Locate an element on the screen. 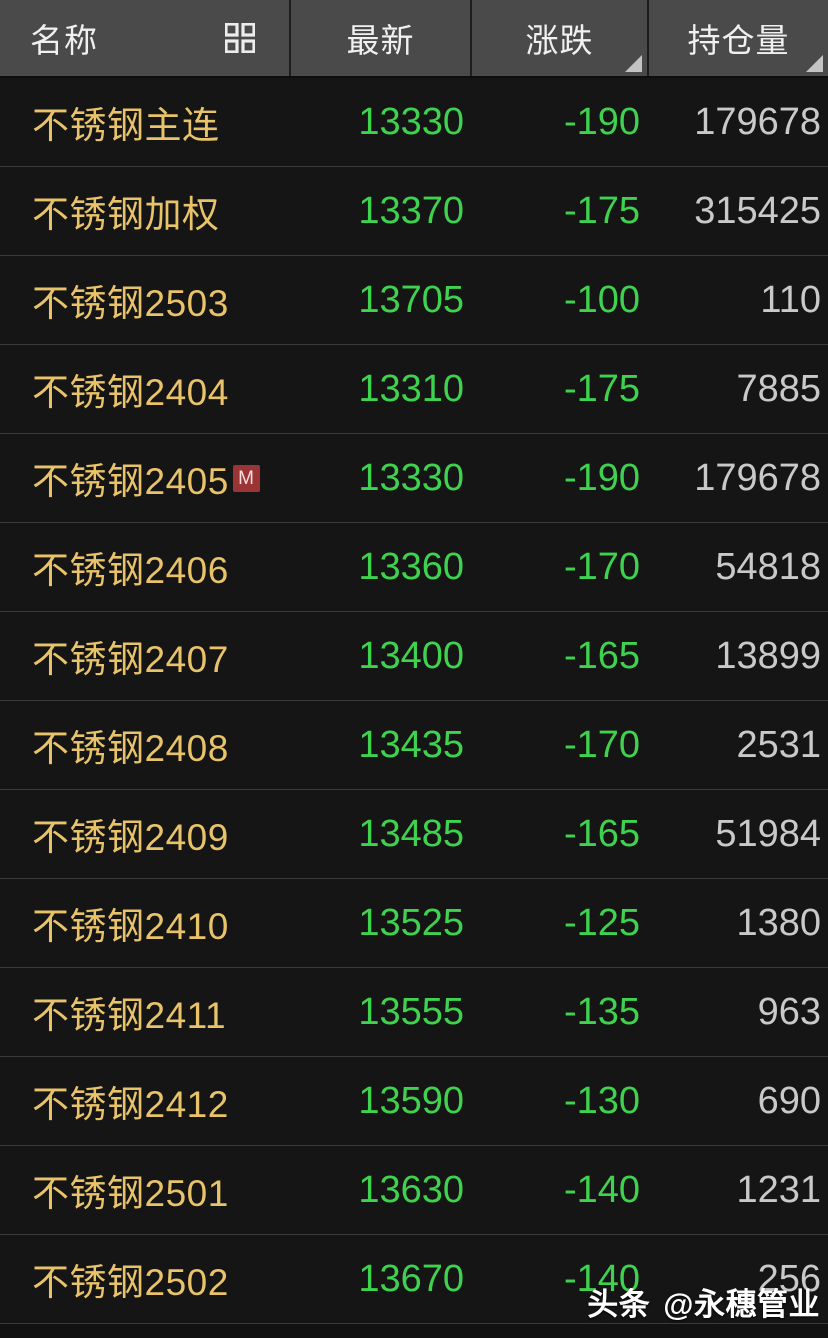 The height and width of the screenshot is (1338, 828). contract-name-label: 不锈钢主连 is located at coordinates (126, 125).